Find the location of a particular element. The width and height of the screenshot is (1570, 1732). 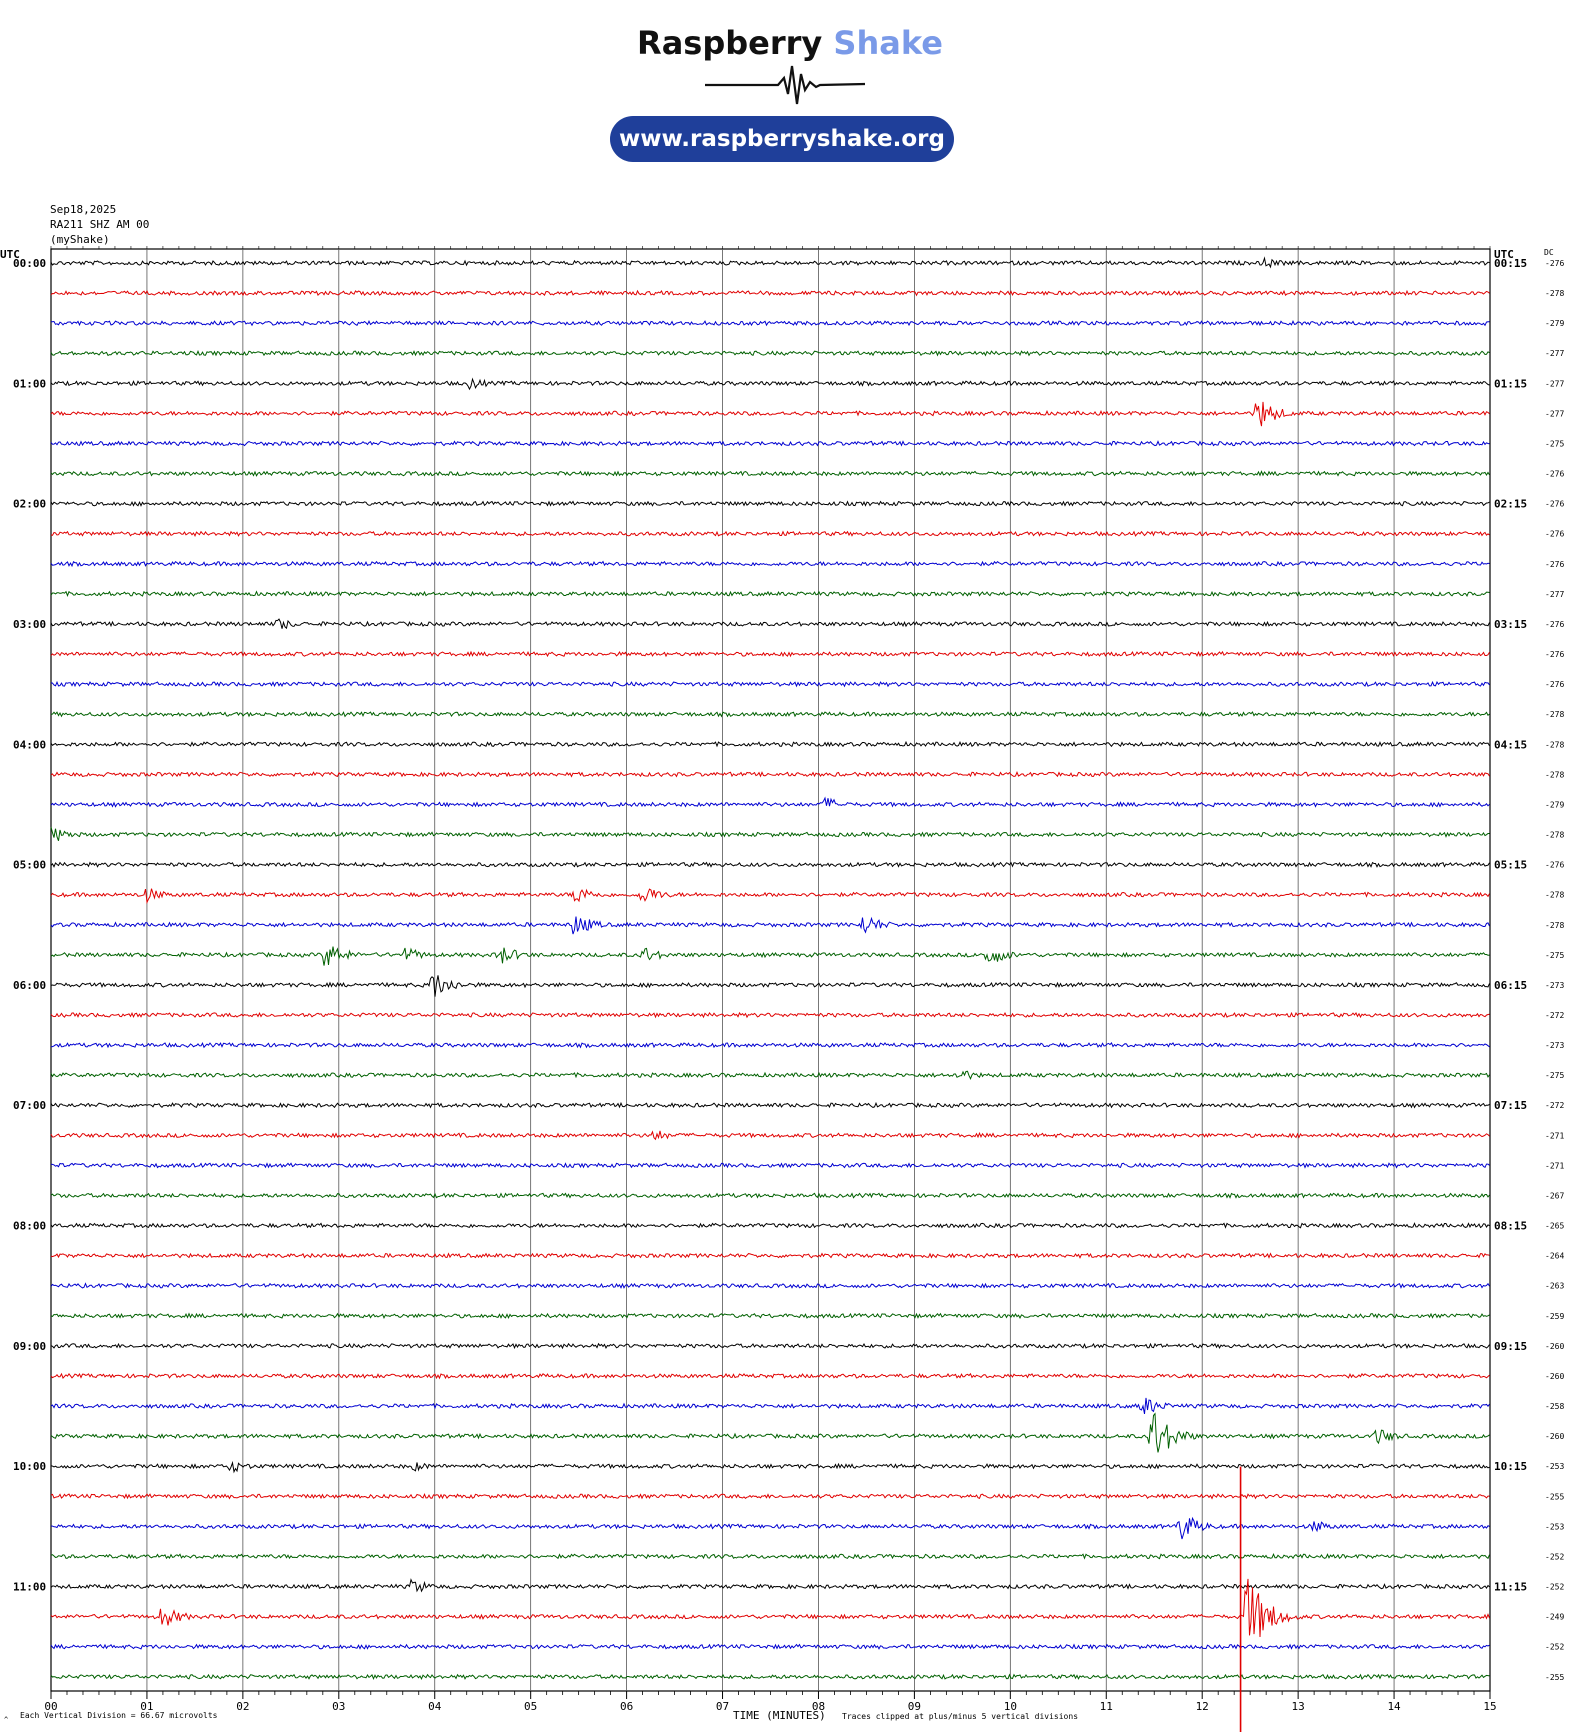

right-hour-label: 11:15 is located at coordinates (1510, 1587).